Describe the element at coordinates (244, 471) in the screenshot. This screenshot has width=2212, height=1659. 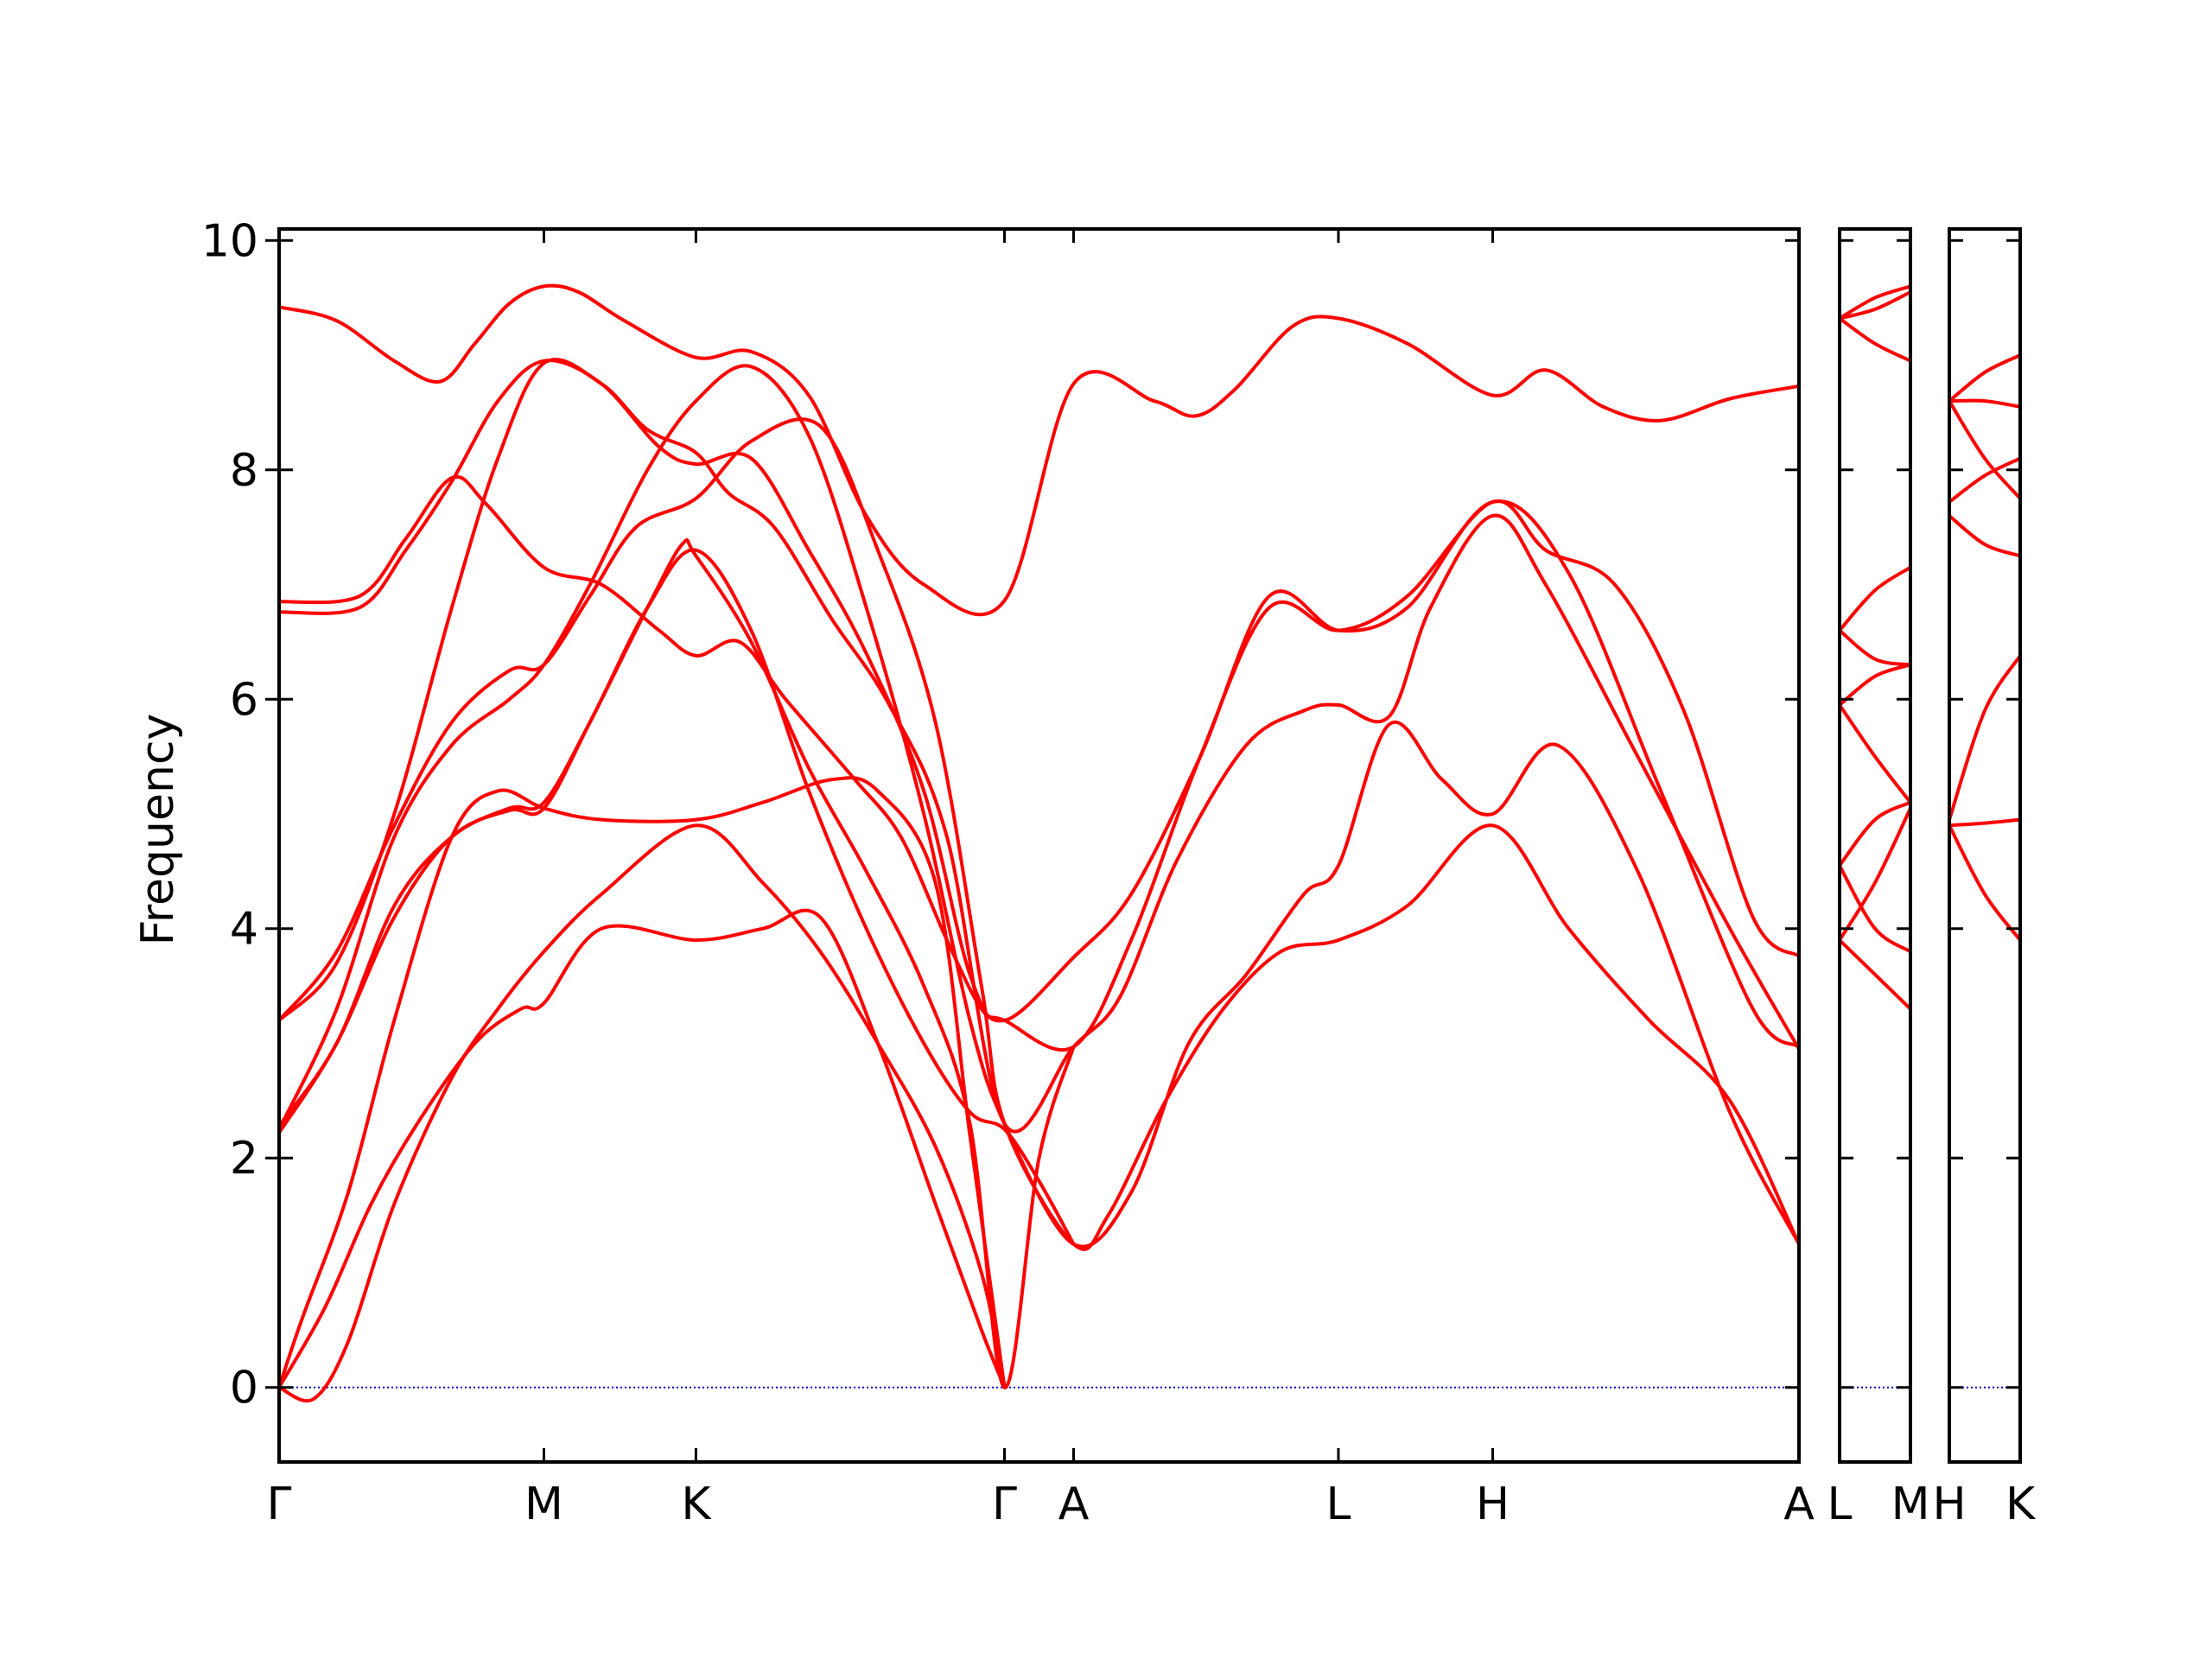
I see `y-tick-label: 8` at that location.